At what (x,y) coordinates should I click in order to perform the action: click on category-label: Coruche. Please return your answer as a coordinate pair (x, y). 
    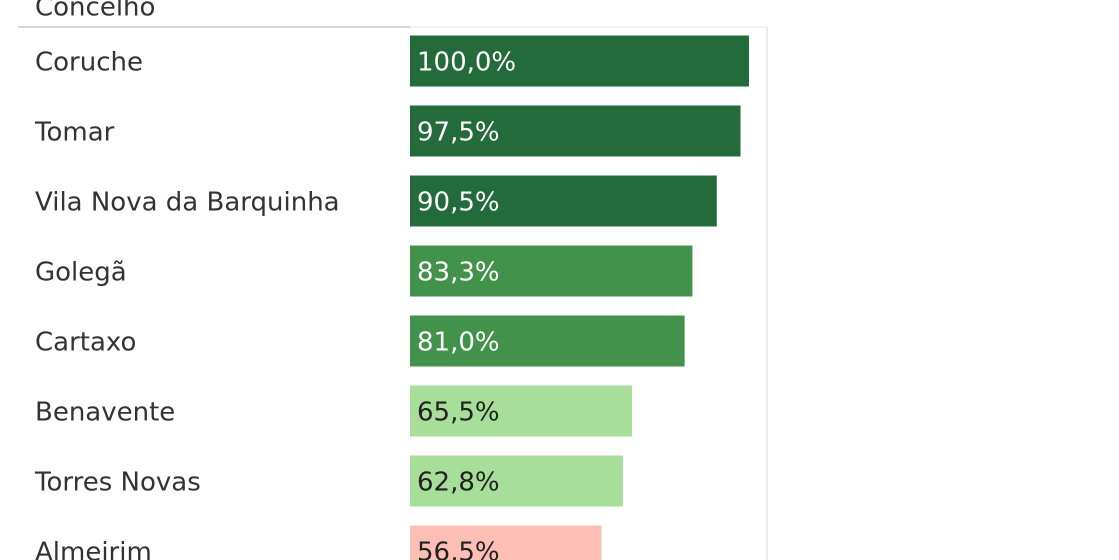
    Looking at the image, I should click on (89, 63).